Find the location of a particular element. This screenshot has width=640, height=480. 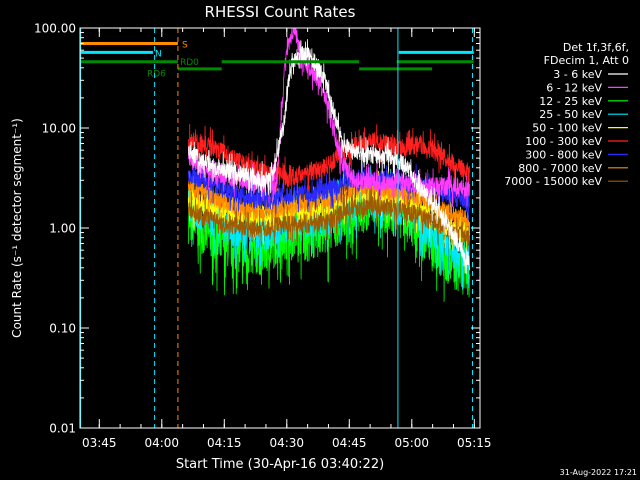

legend-label-1: 3 - 6 keV is located at coordinates (577, 74).